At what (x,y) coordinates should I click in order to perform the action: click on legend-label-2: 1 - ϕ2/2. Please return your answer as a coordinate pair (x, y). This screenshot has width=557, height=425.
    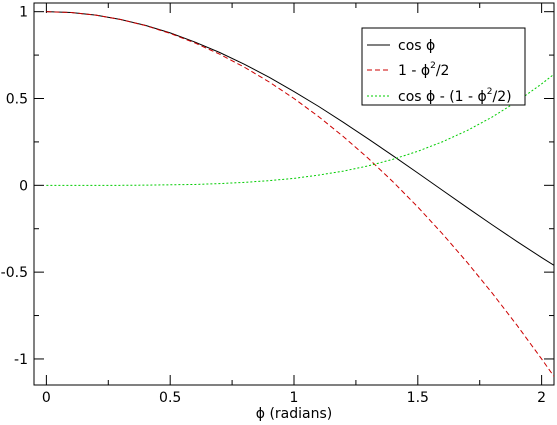
    Looking at the image, I should click on (423, 70).